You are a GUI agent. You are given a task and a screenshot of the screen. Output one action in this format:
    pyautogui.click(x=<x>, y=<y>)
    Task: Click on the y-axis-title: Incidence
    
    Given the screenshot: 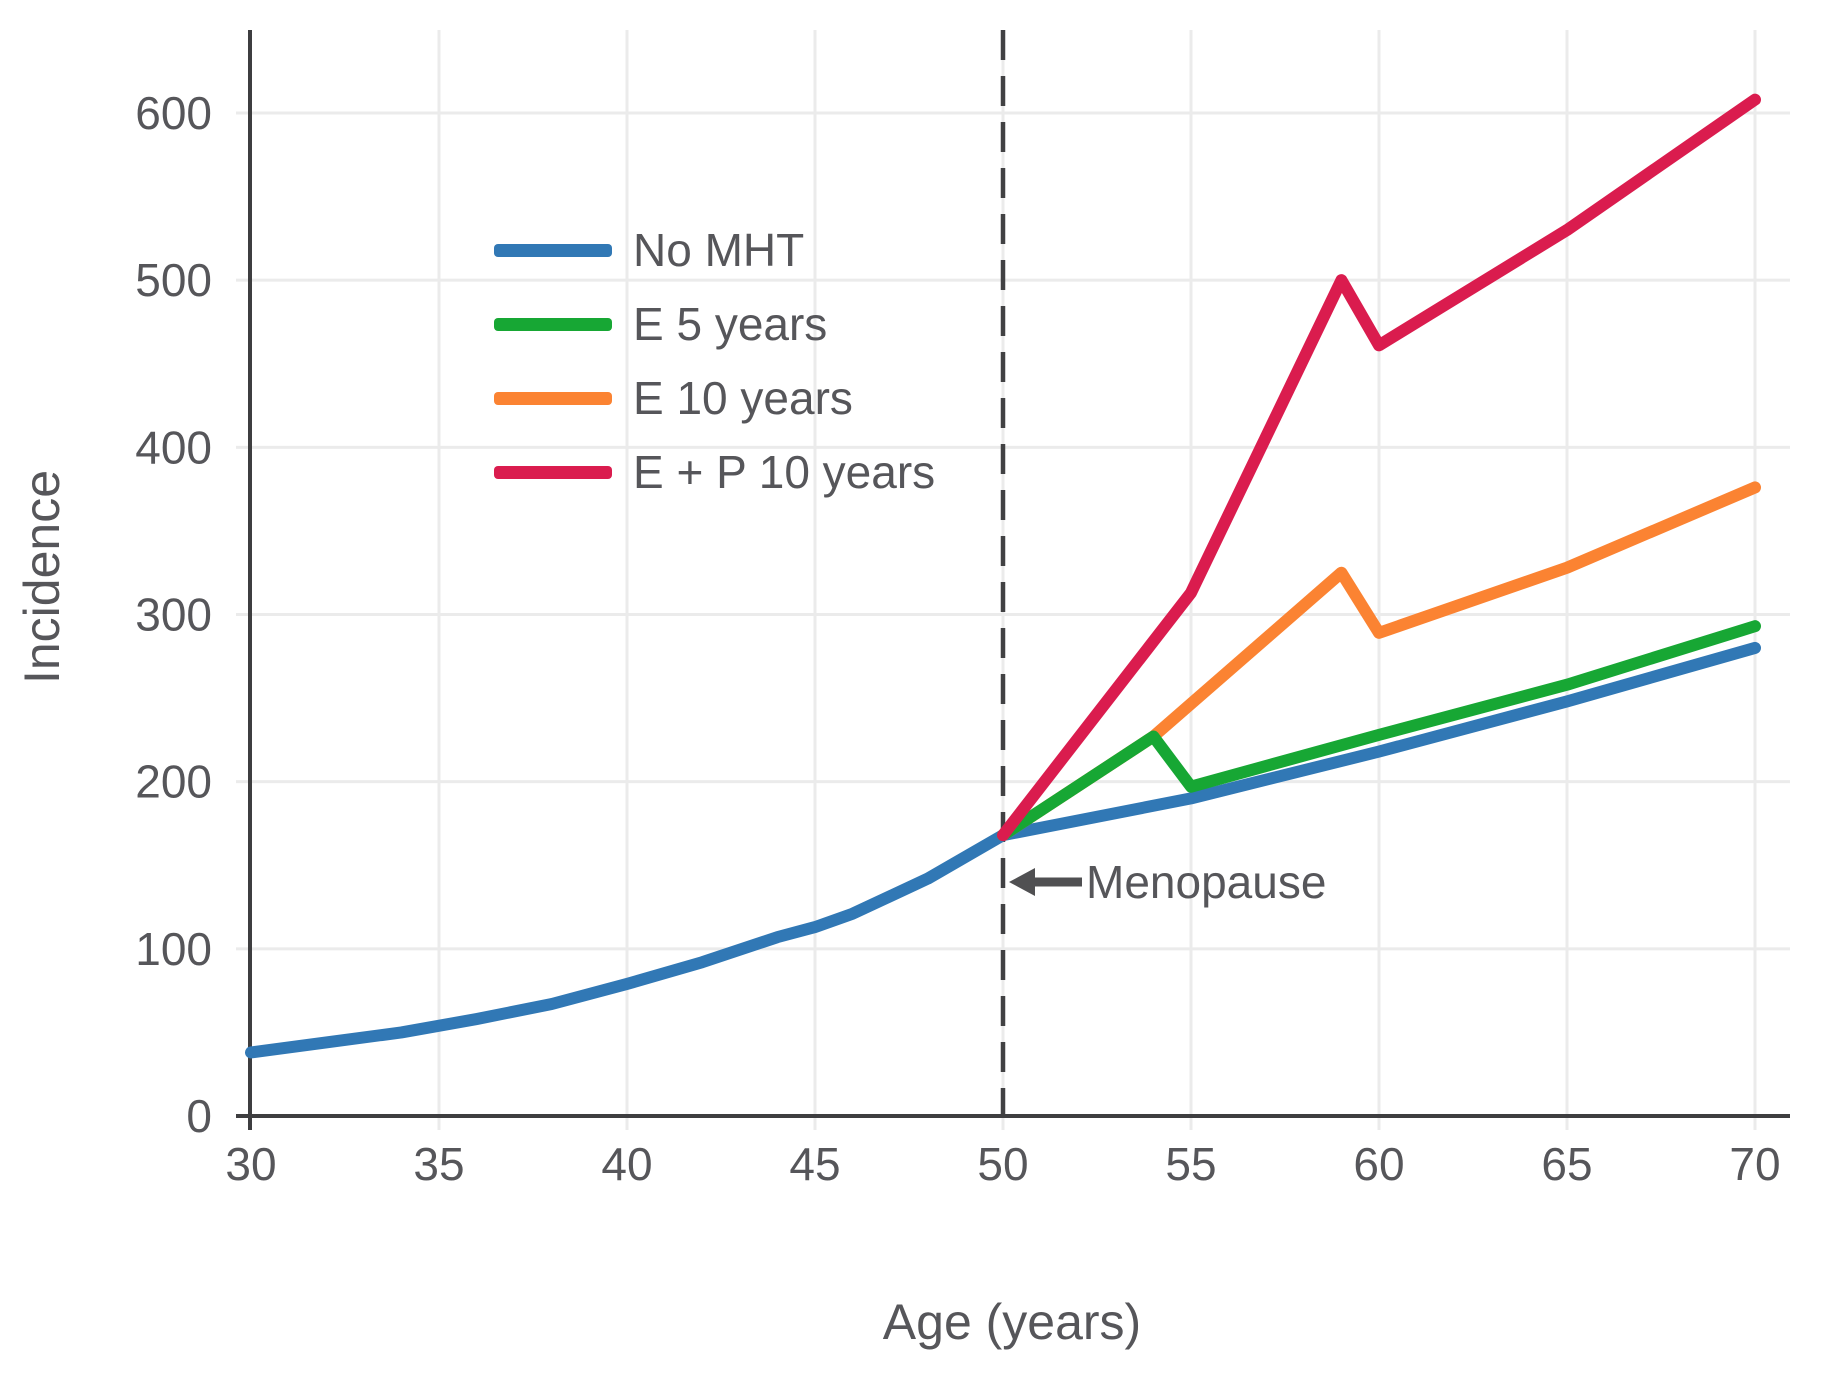 What is the action you would take?
    pyautogui.click(x=42, y=577)
    